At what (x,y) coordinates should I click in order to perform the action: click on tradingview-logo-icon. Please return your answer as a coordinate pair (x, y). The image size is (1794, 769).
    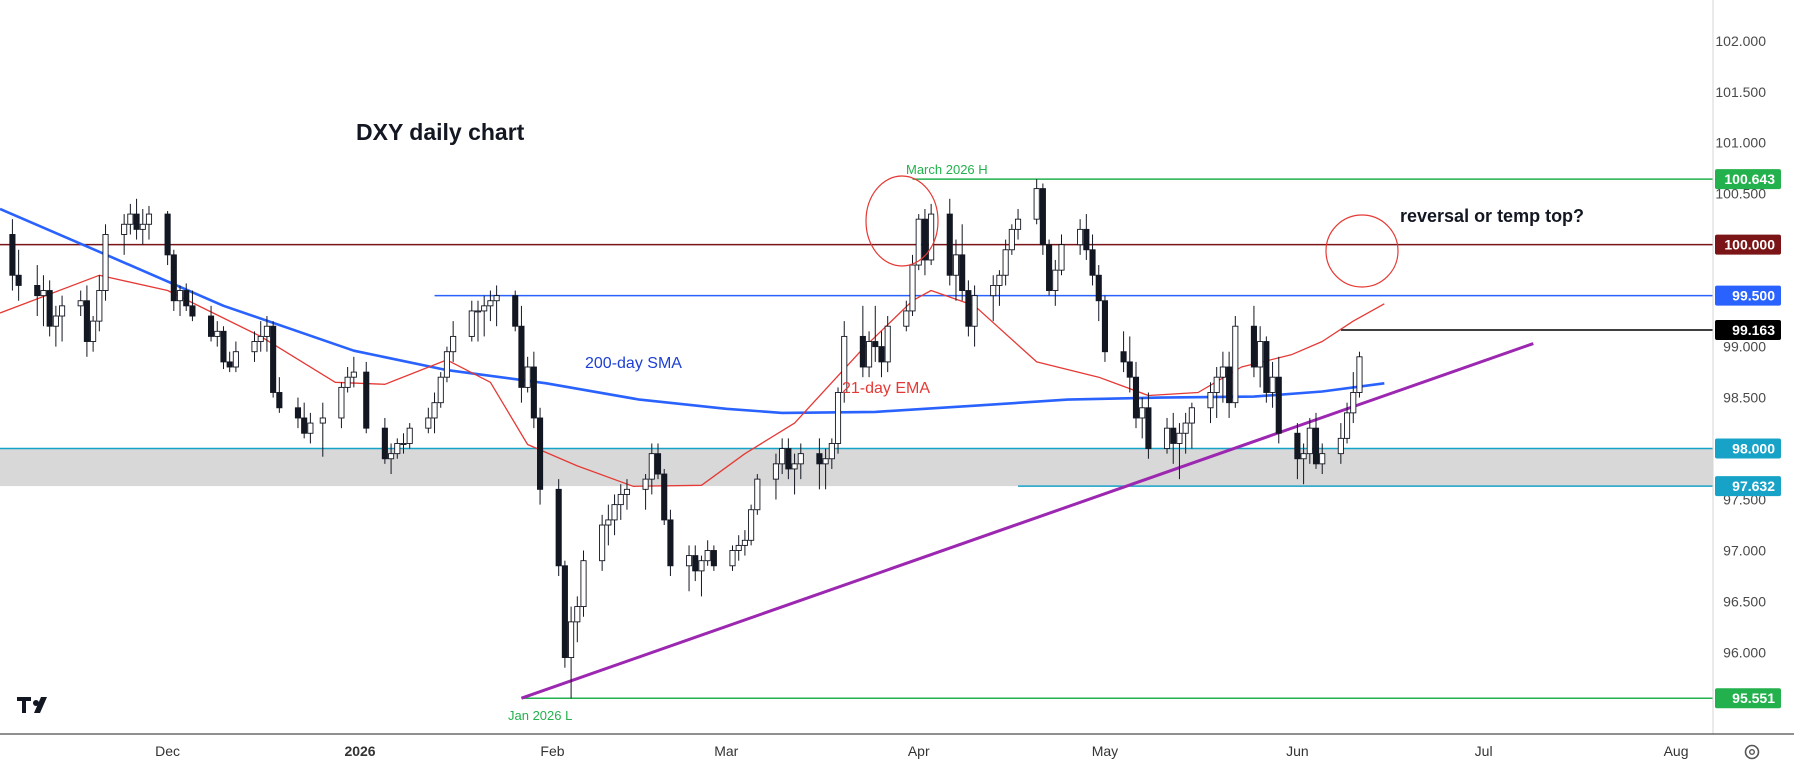
    Looking at the image, I should click on (32, 705).